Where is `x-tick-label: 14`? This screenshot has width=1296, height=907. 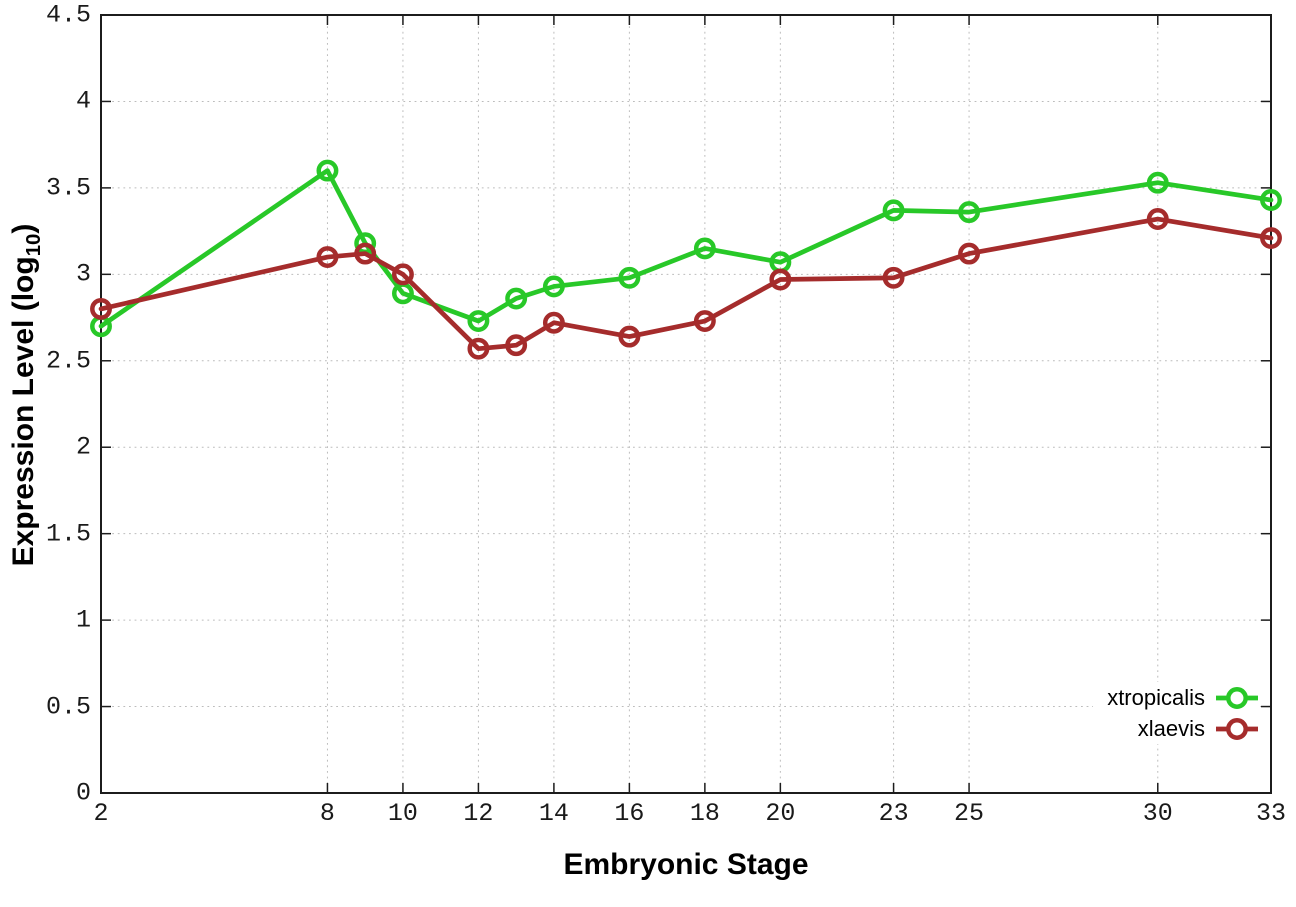
x-tick-label: 14 is located at coordinates (553, 813).